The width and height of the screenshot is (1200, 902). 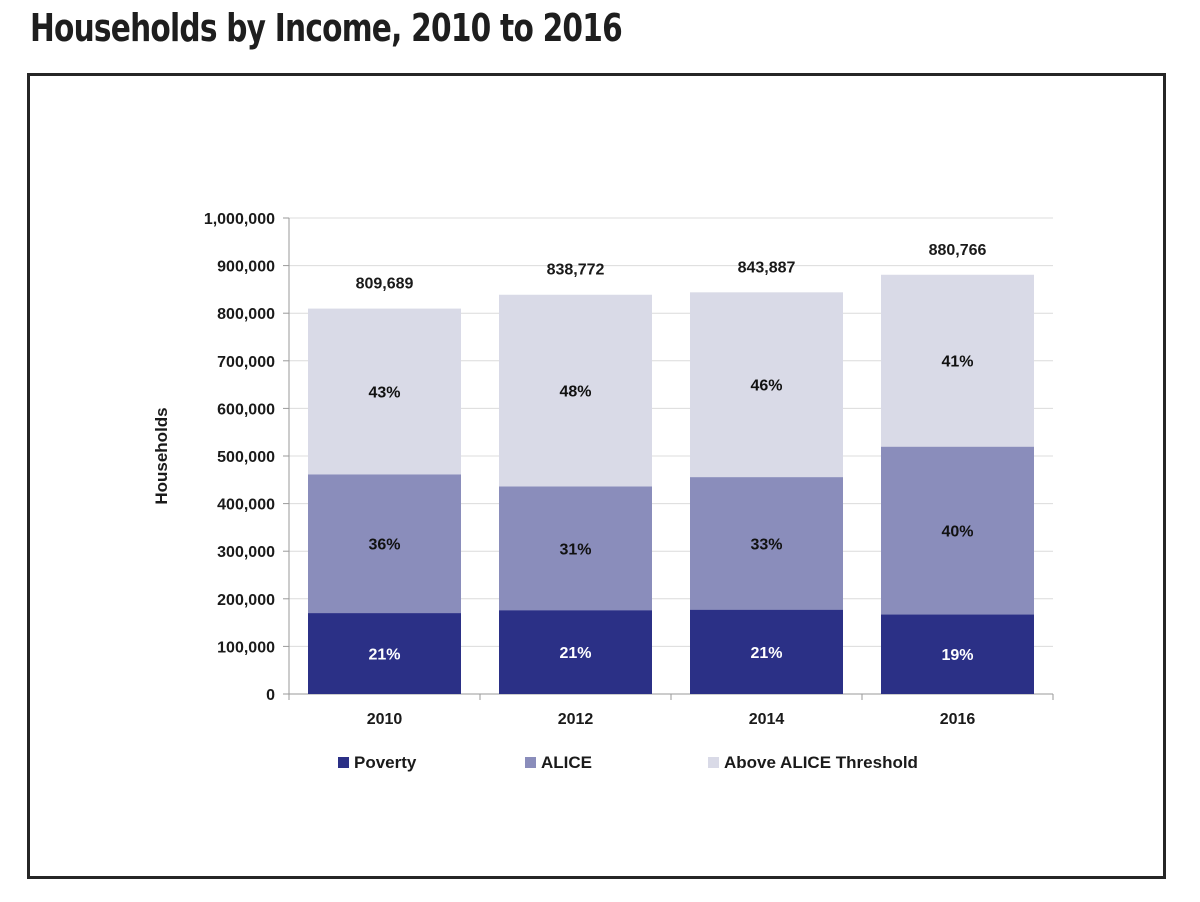 What do you see at coordinates (385, 762) in the screenshot?
I see `legend-label: Poverty` at bounding box center [385, 762].